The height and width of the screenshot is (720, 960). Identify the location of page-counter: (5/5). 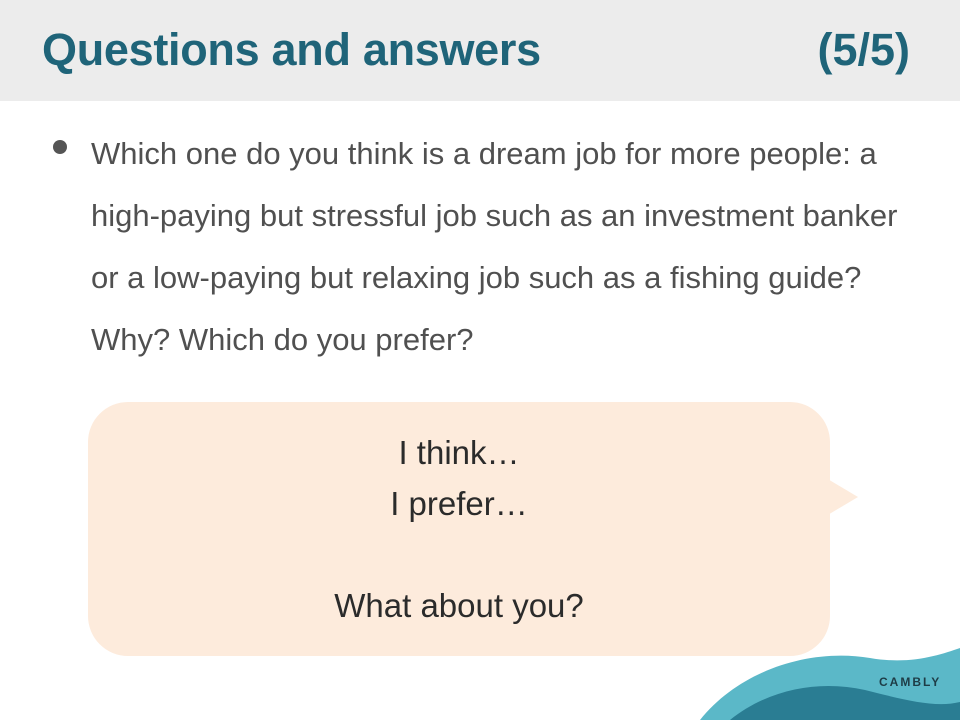
(863, 49).